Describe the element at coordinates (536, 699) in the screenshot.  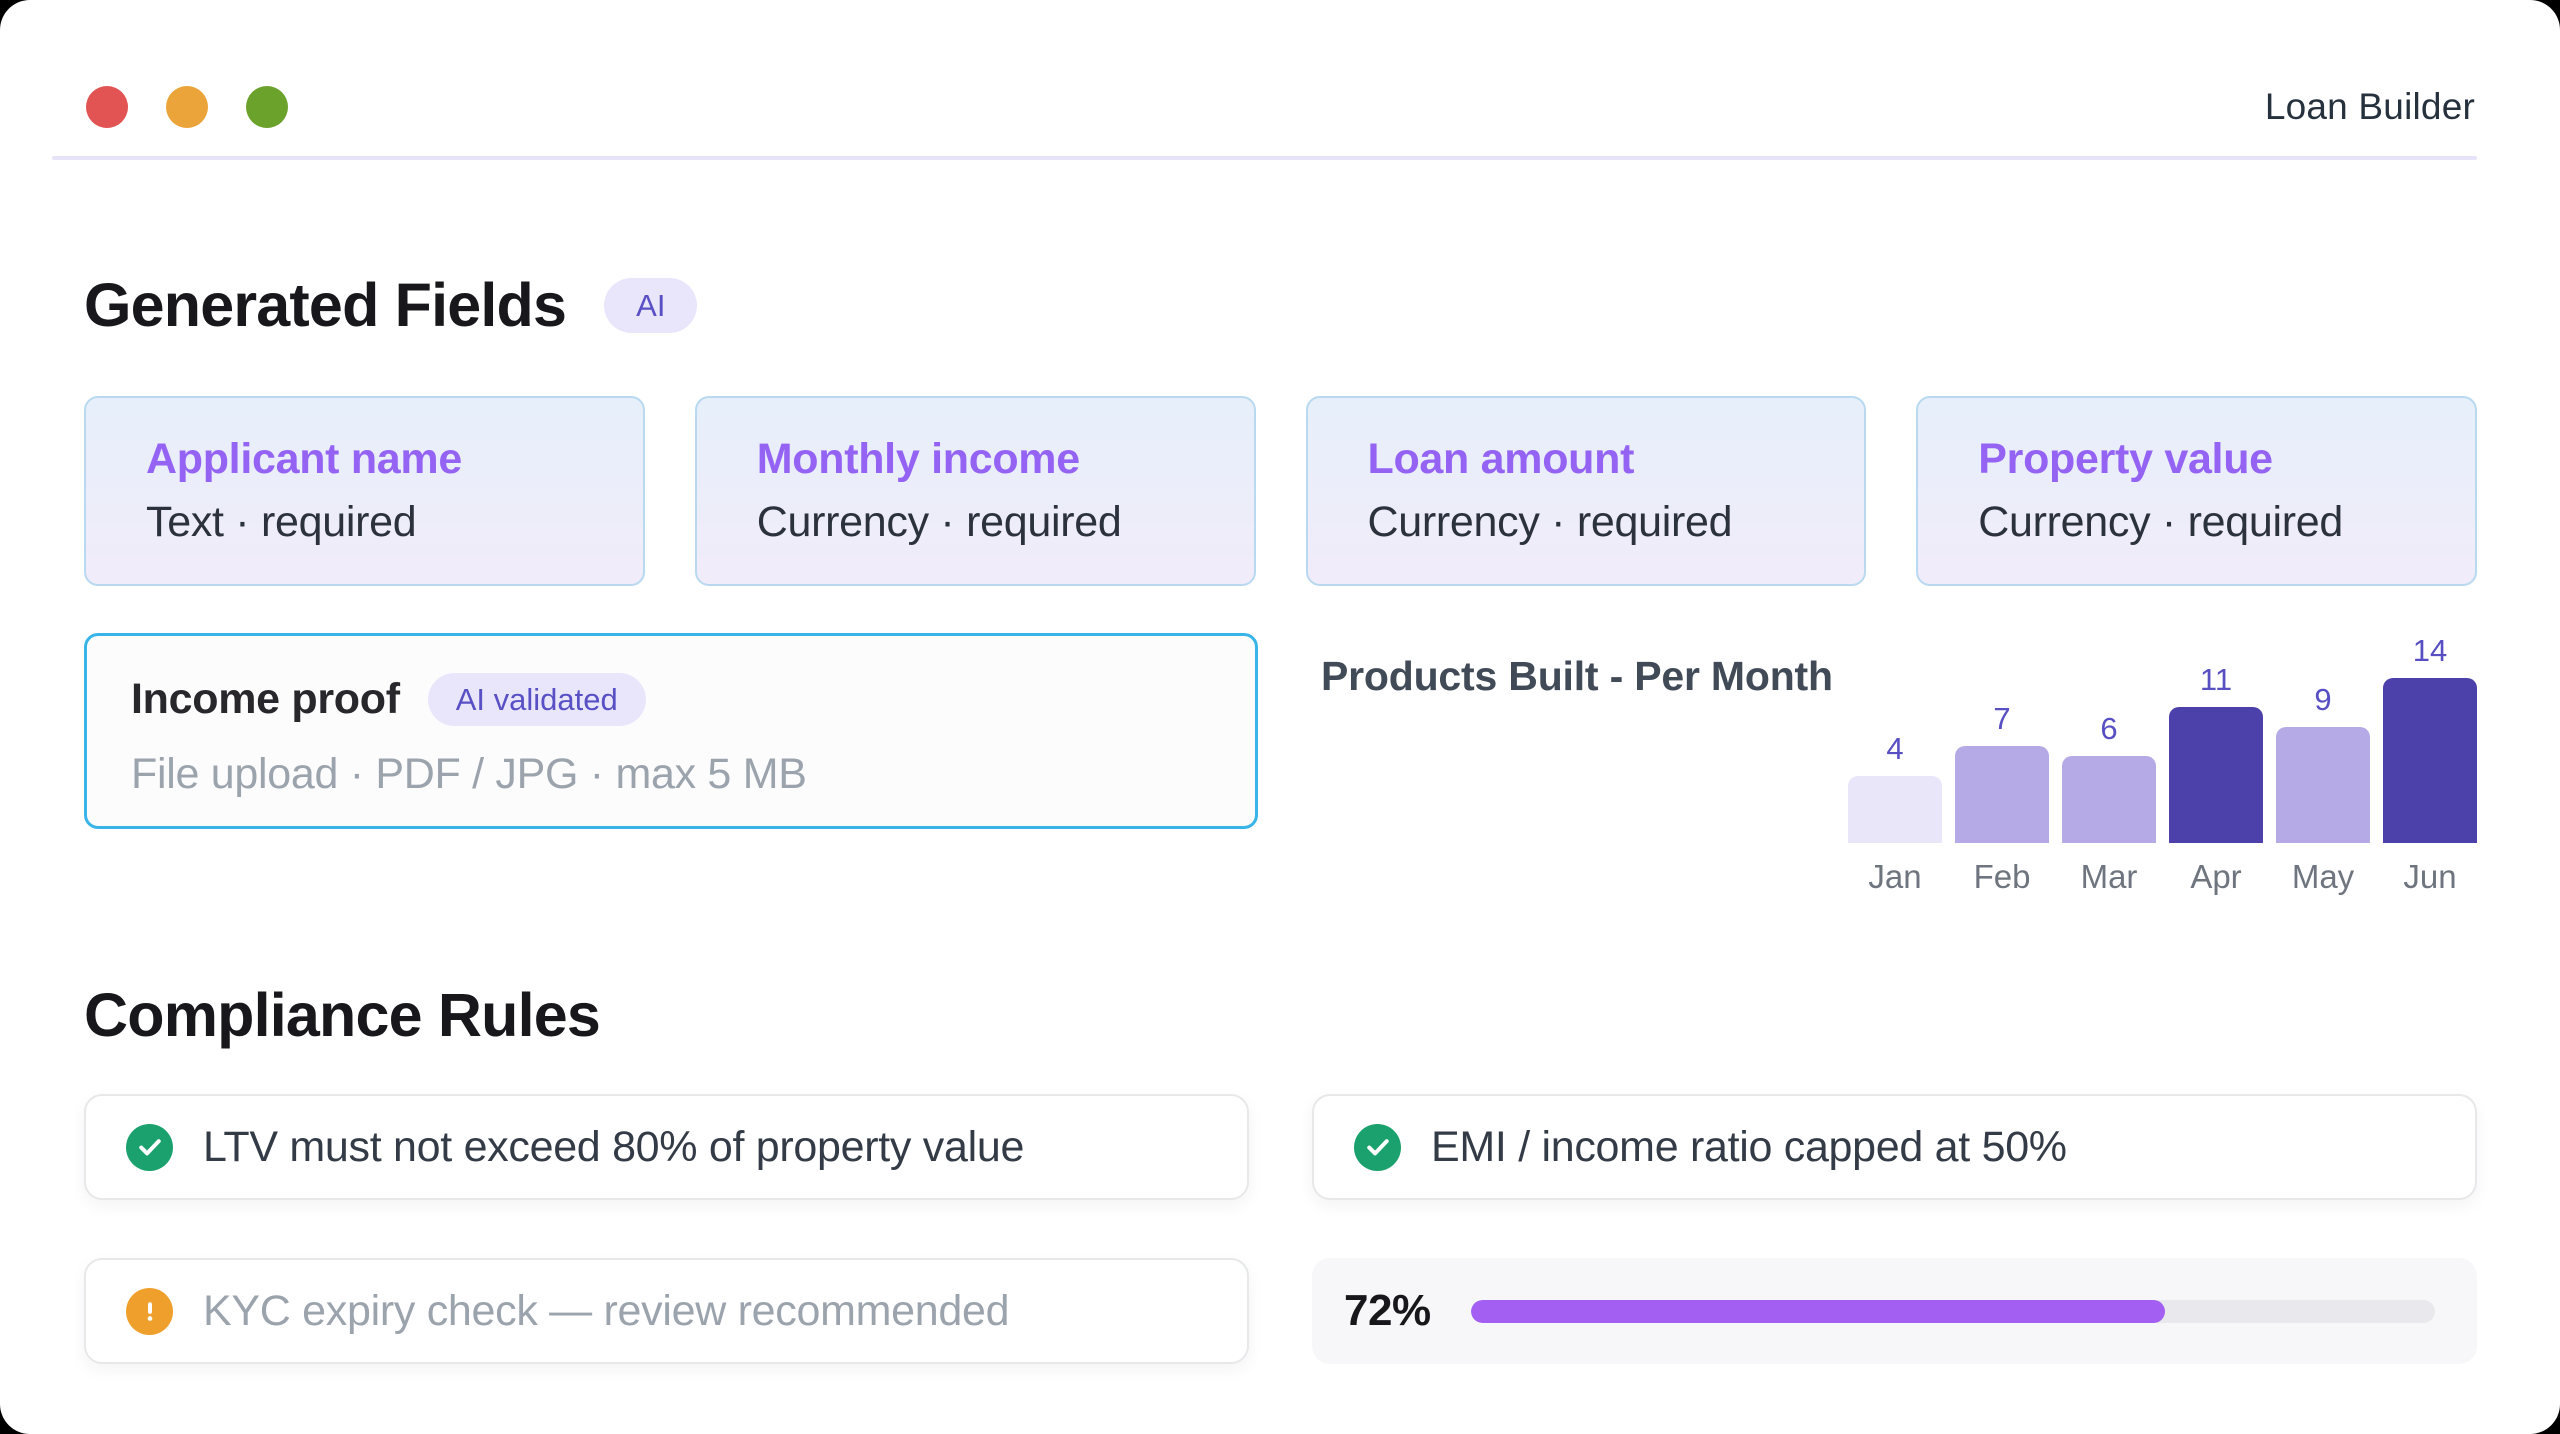
I see `ai-validated-badge: AI validated` at that location.